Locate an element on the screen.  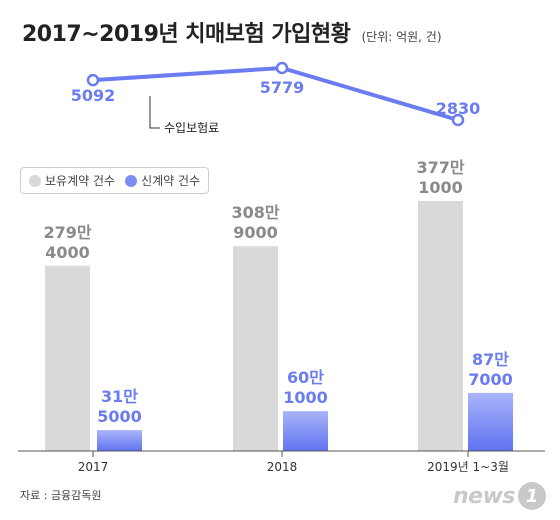
line-value-1: 5779 is located at coordinates (282, 87).